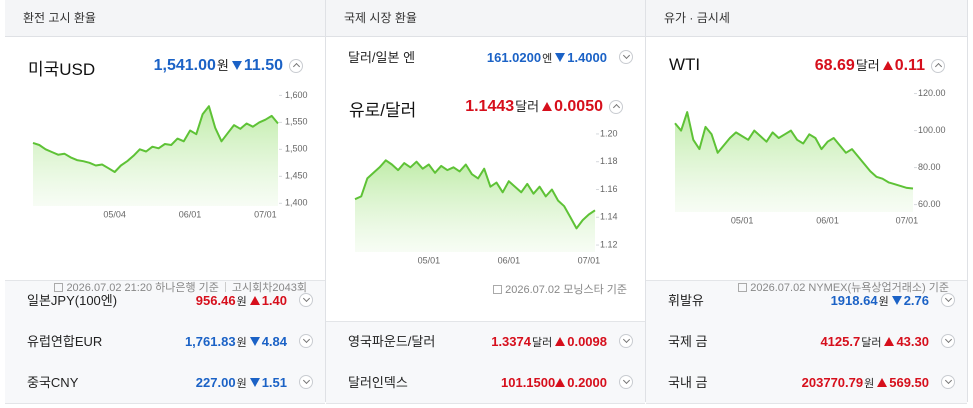 This screenshot has height=408, width=973. Describe the element at coordinates (241, 301) in the screenshot. I see `price-group: 956.46원 1.40` at that location.